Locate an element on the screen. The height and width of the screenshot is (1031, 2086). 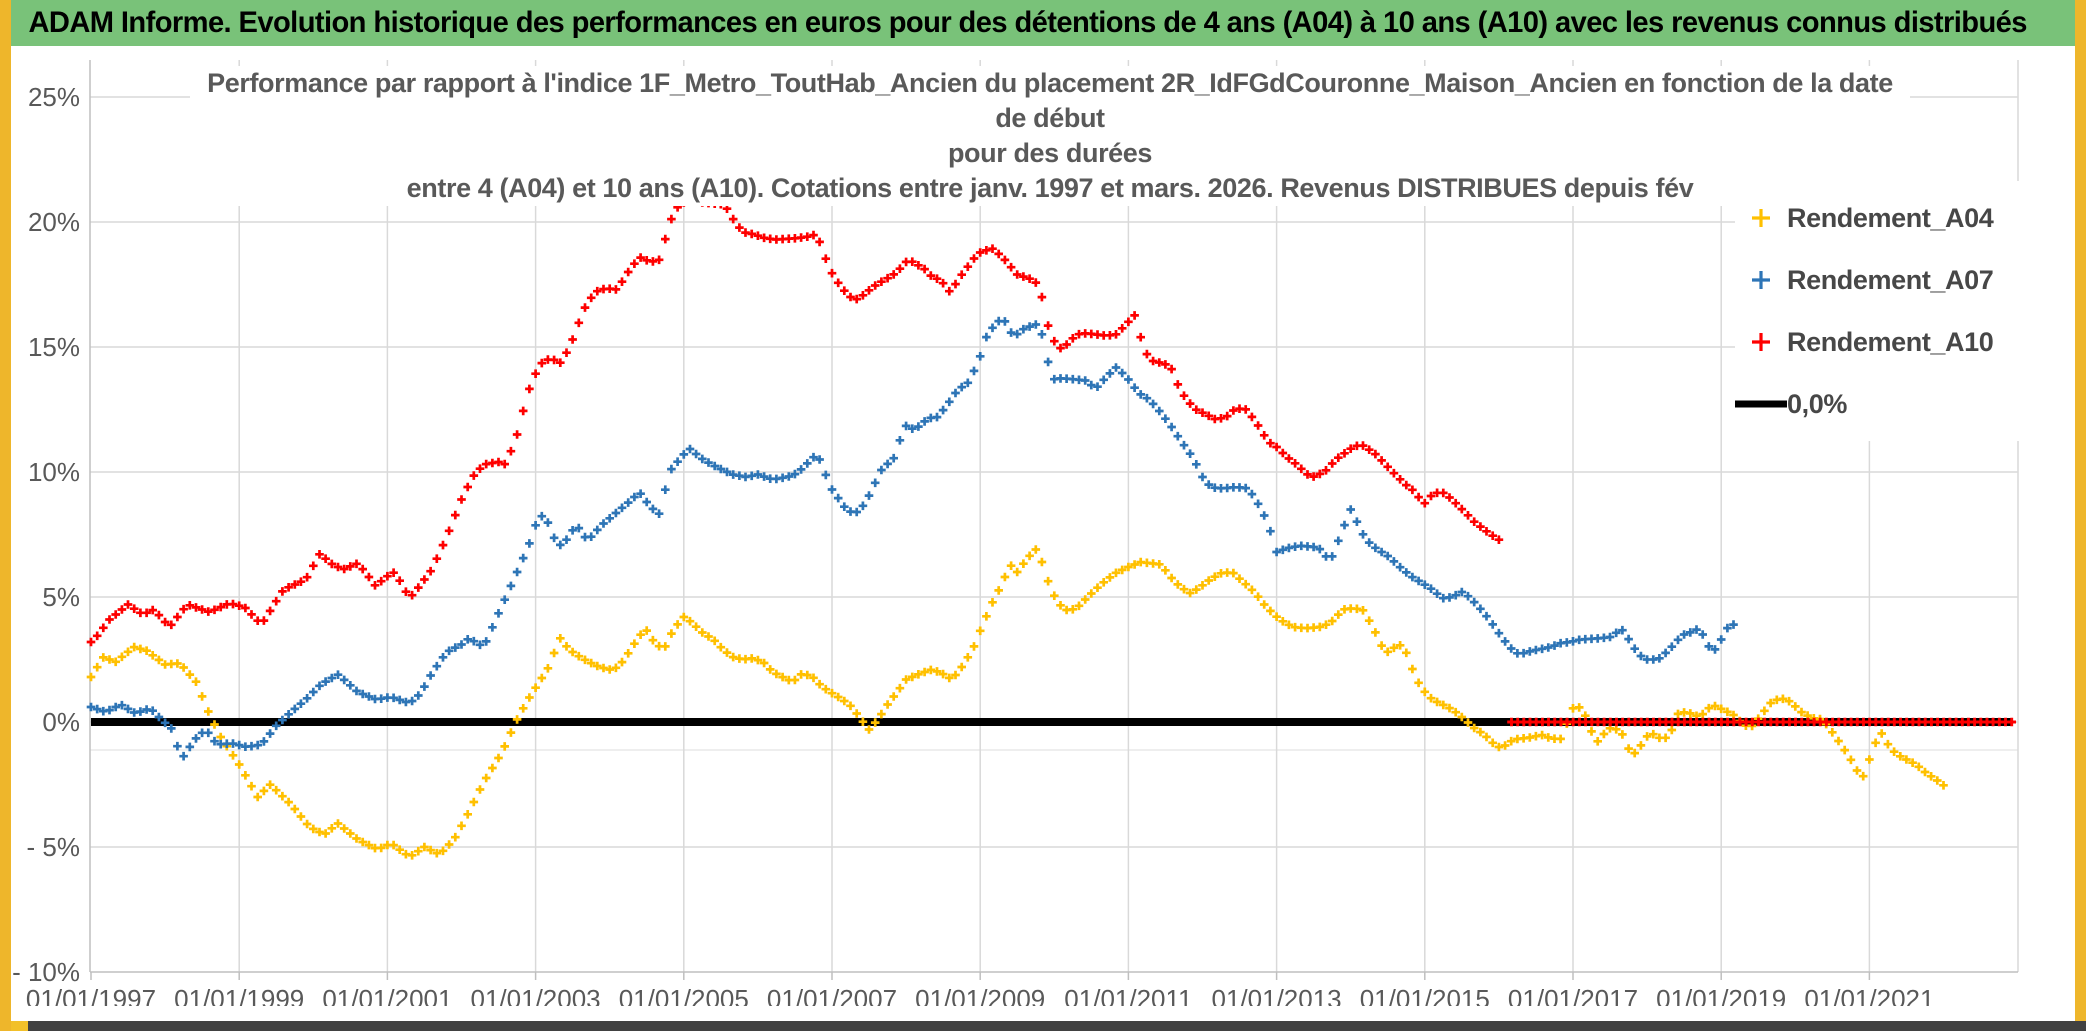
legend-label: Rendement_A04 is located at coordinates (1890, 217).